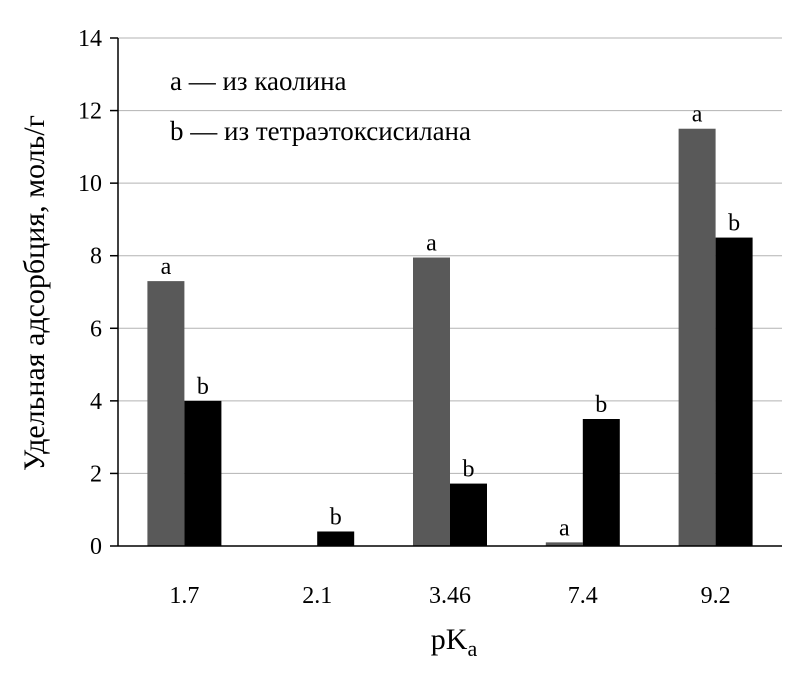  What do you see at coordinates (716, 596) in the screenshot?
I see `x-tick-label-9.2: 9.2` at bounding box center [716, 596].